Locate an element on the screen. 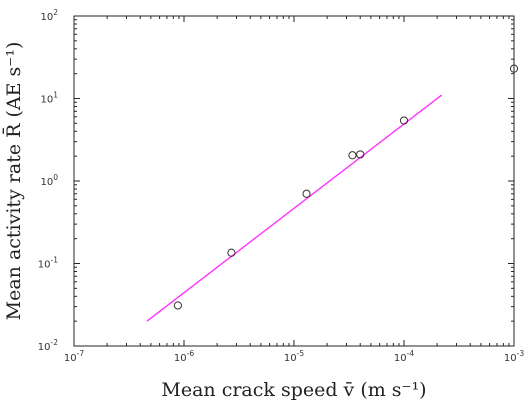  y-tick-label: 10² is located at coordinates (49, 15).